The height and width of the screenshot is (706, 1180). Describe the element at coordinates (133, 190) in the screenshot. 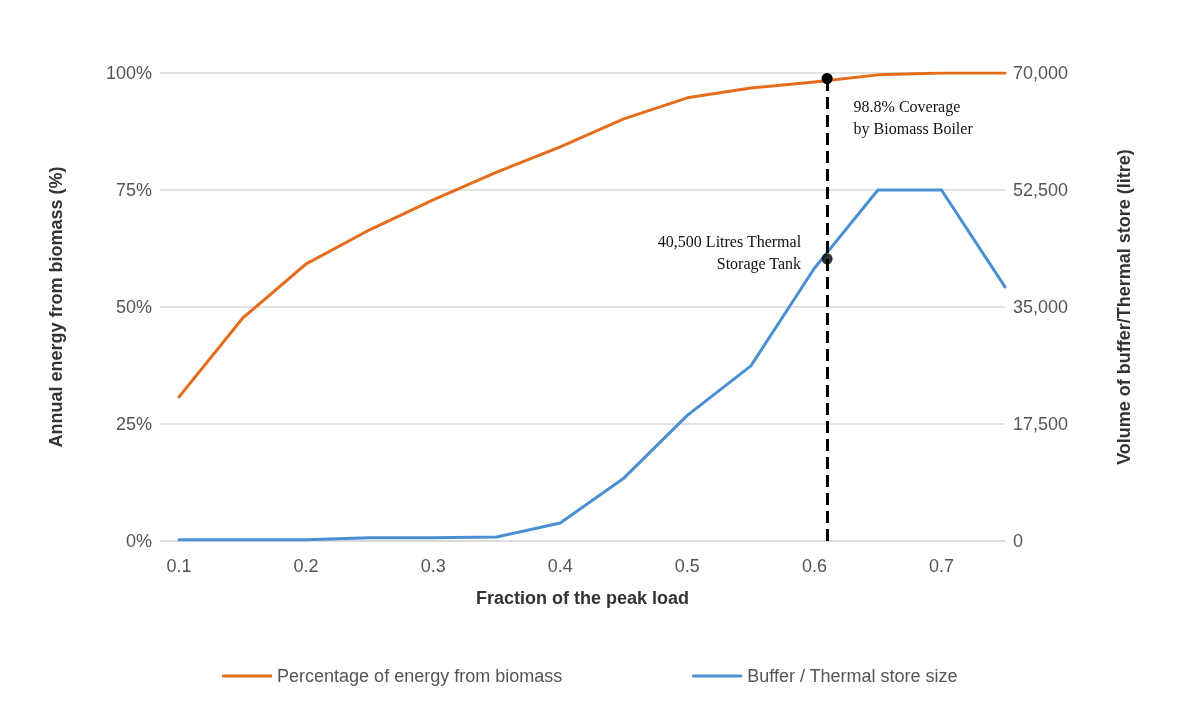

I see `y-tick-label: 75%` at that location.